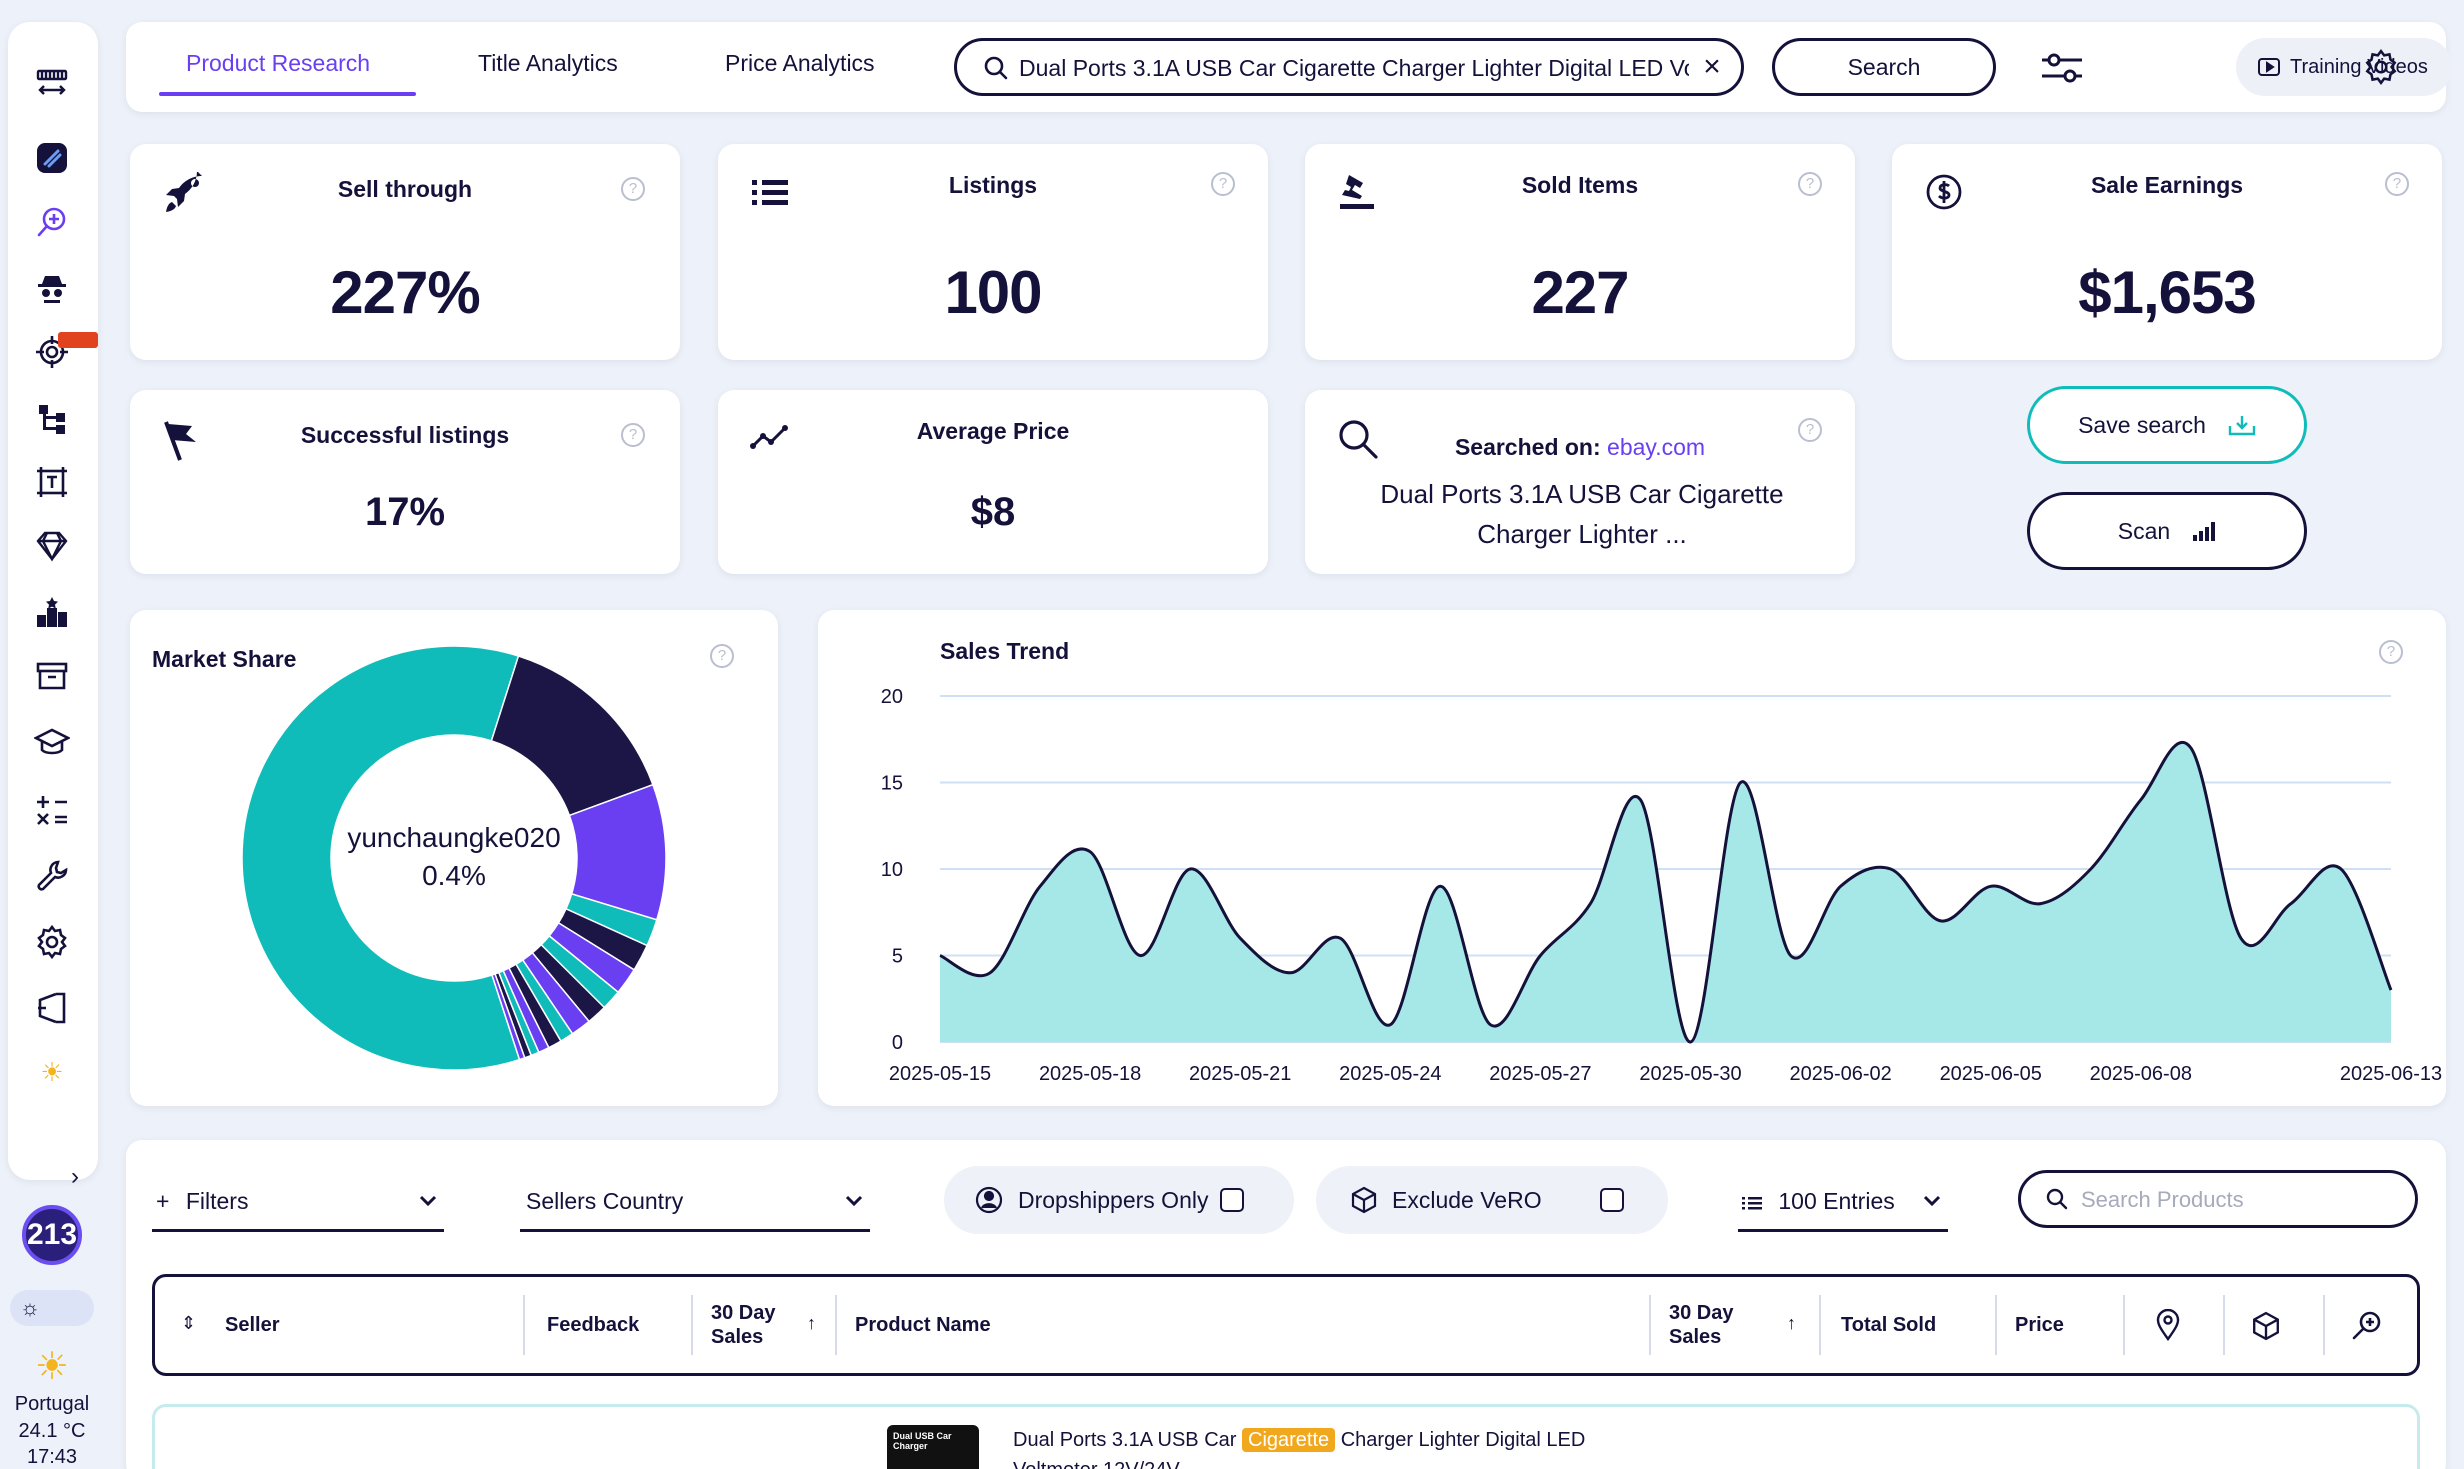 The width and height of the screenshot is (2464, 1469). What do you see at coordinates (52, 1404) in the screenshot?
I see `weather-location: Portugal` at bounding box center [52, 1404].